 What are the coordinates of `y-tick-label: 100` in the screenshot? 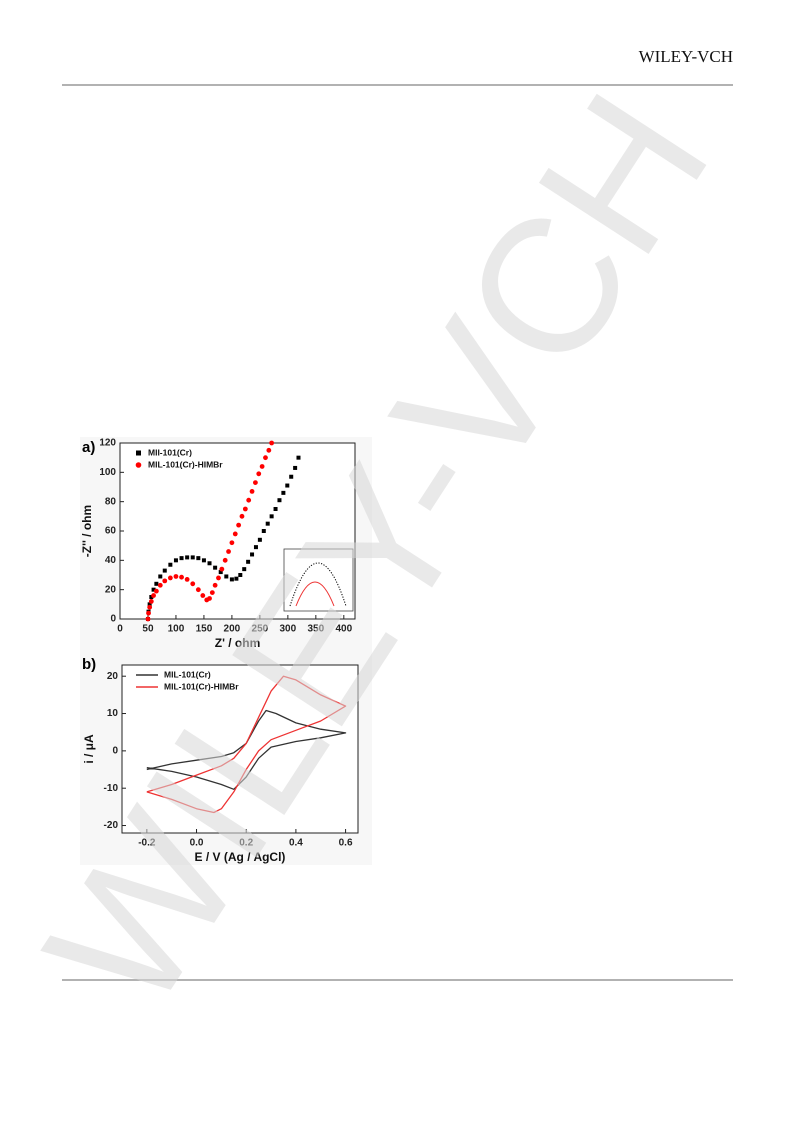 It's located at (107, 472).